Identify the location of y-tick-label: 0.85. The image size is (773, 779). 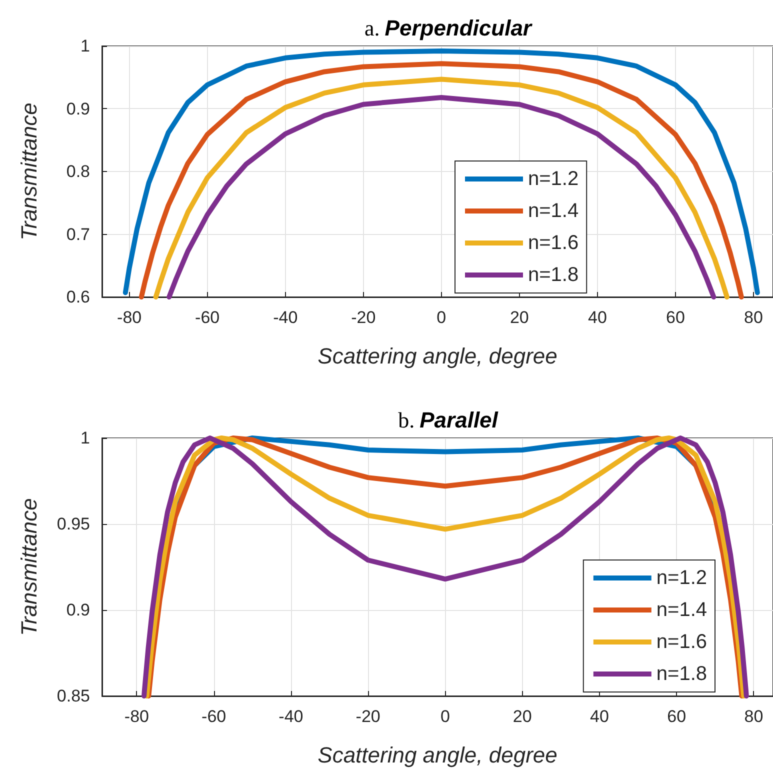
(73, 696).